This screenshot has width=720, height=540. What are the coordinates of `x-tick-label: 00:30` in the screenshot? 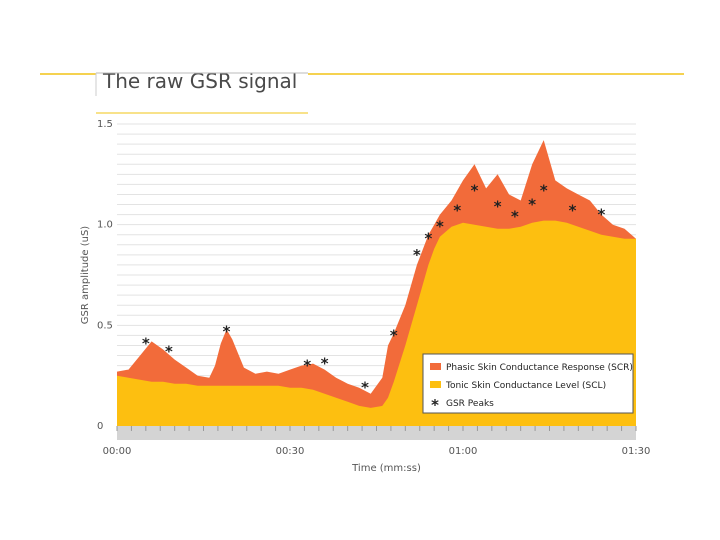 It's located at (290, 451).